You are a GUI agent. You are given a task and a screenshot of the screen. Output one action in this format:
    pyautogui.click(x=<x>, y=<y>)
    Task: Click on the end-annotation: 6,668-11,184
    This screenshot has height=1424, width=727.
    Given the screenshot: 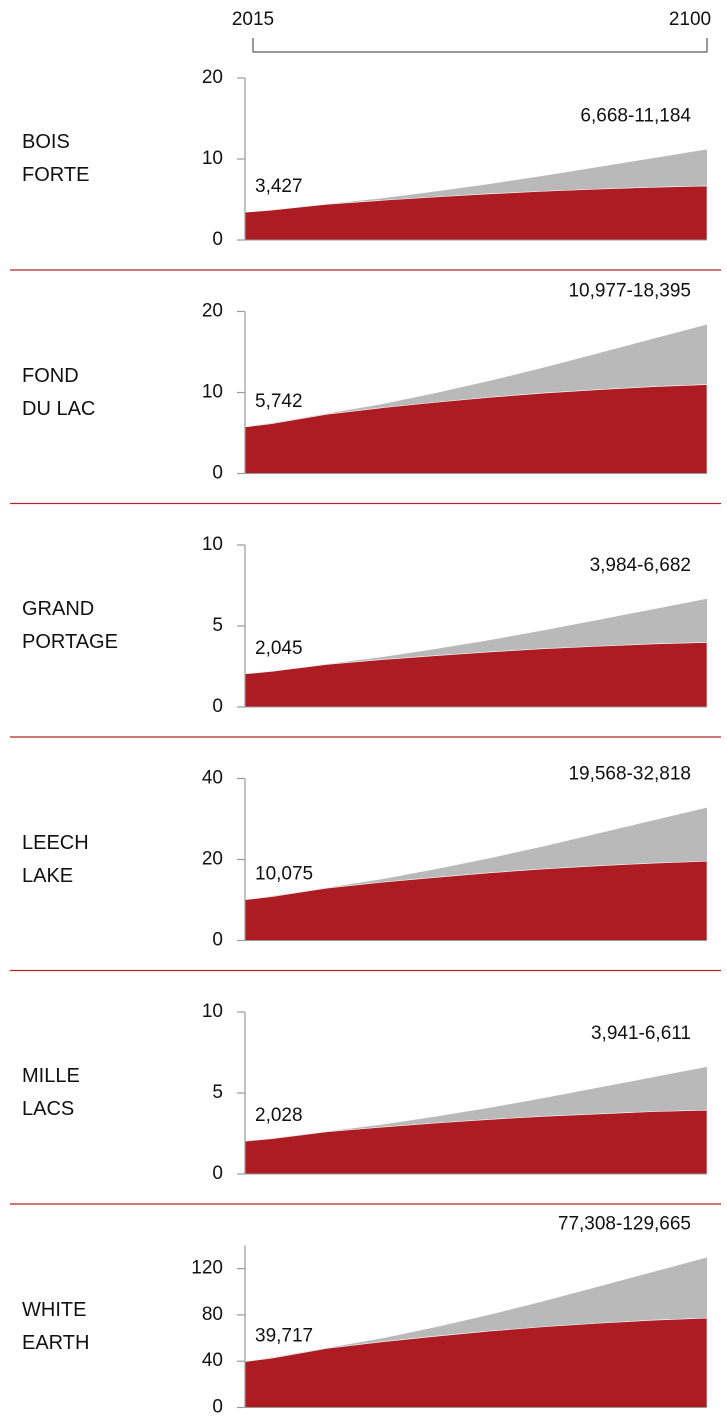 What is the action you would take?
    pyautogui.click(x=635, y=115)
    